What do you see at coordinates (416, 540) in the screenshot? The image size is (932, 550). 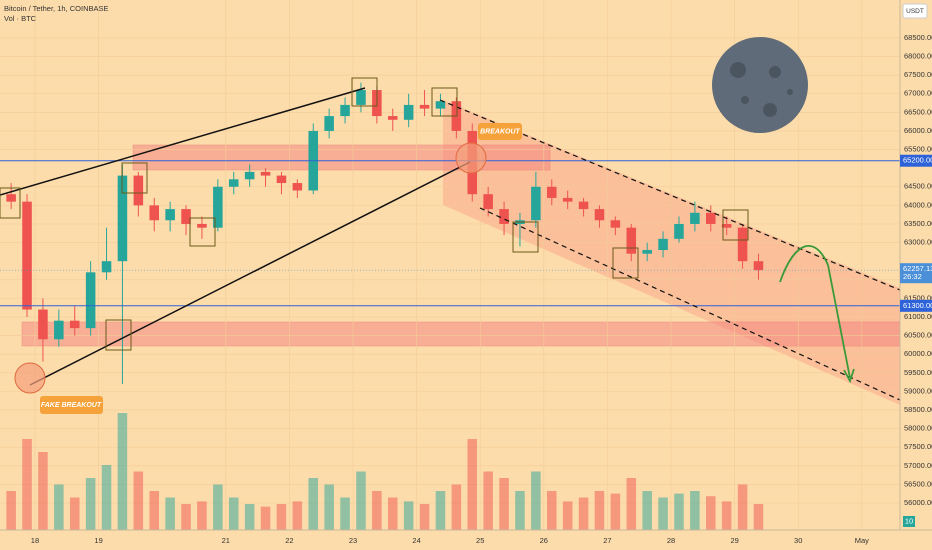 I see `x-tick-label: 24` at bounding box center [416, 540].